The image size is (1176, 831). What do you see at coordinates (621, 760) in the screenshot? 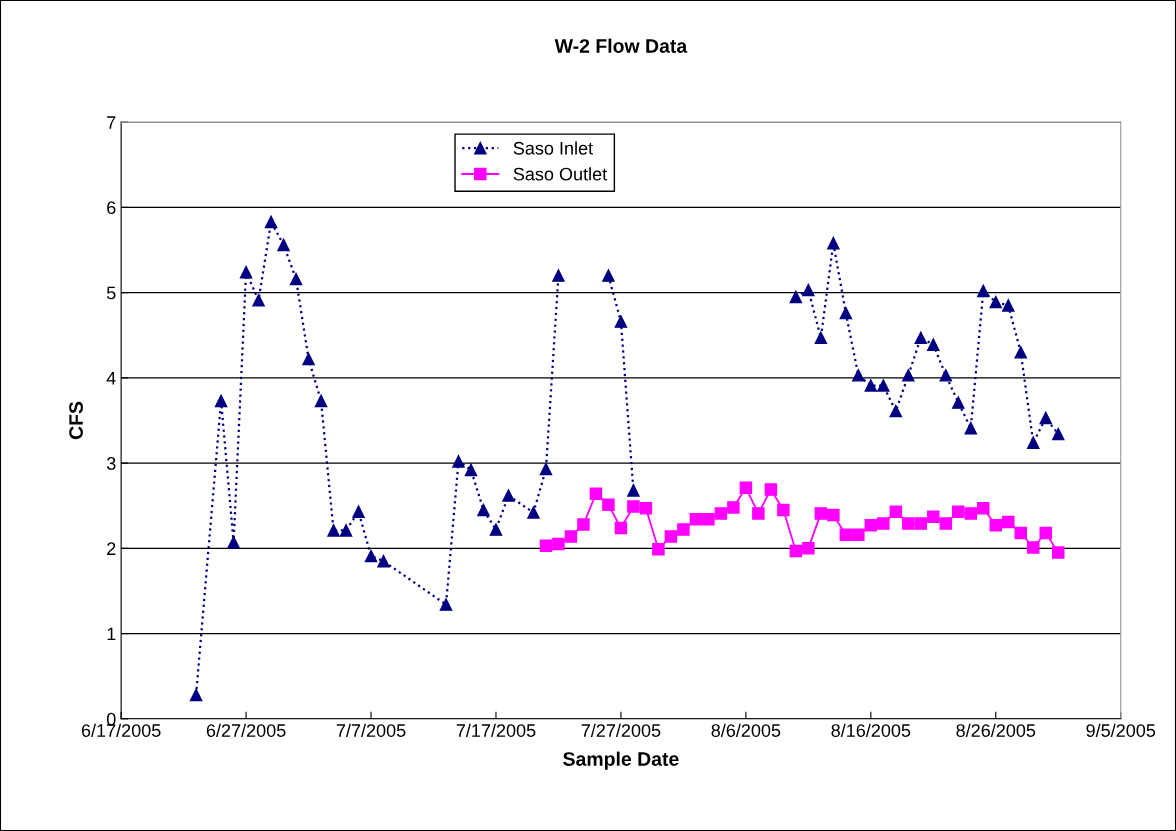
I see `x-axis-title: Sample Date` at bounding box center [621, 760].